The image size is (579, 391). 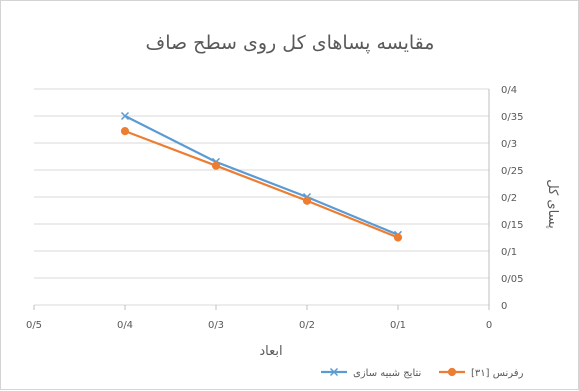 I want to click on y-tick-label: 0/25, so click(x=512, y=171).